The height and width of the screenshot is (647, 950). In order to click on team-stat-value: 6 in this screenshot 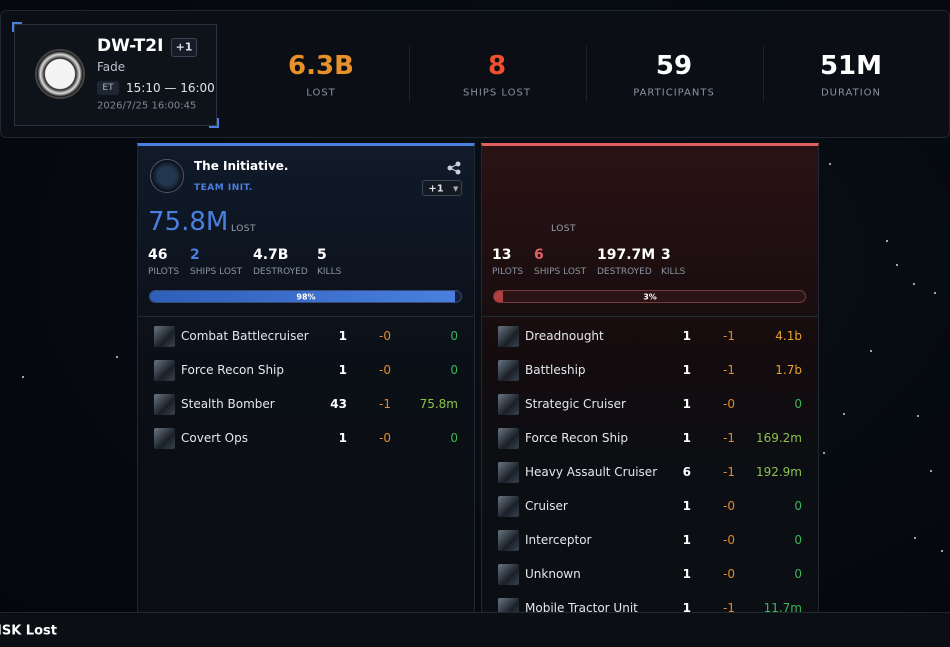, I will do `click(539, 255)`.